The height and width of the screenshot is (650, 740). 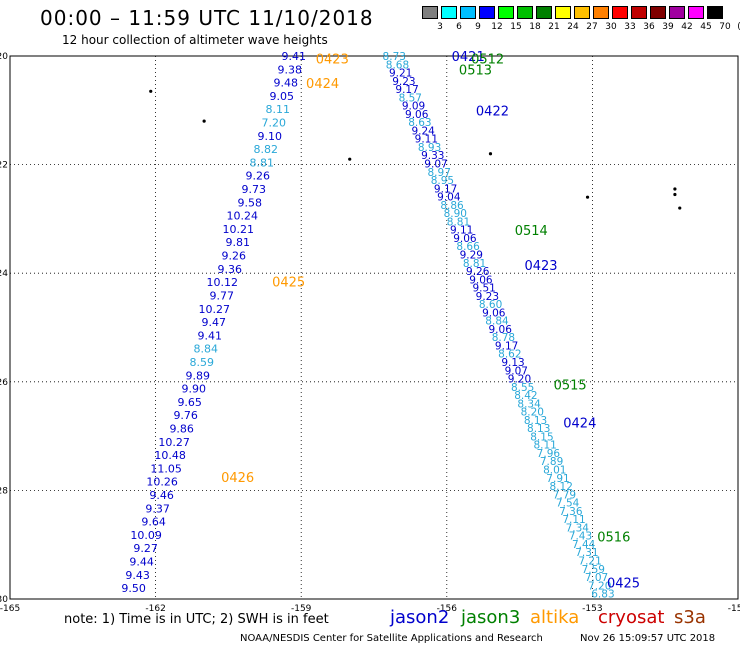 I want to click on swh-value: 7.89, so click(x=551, y=462).